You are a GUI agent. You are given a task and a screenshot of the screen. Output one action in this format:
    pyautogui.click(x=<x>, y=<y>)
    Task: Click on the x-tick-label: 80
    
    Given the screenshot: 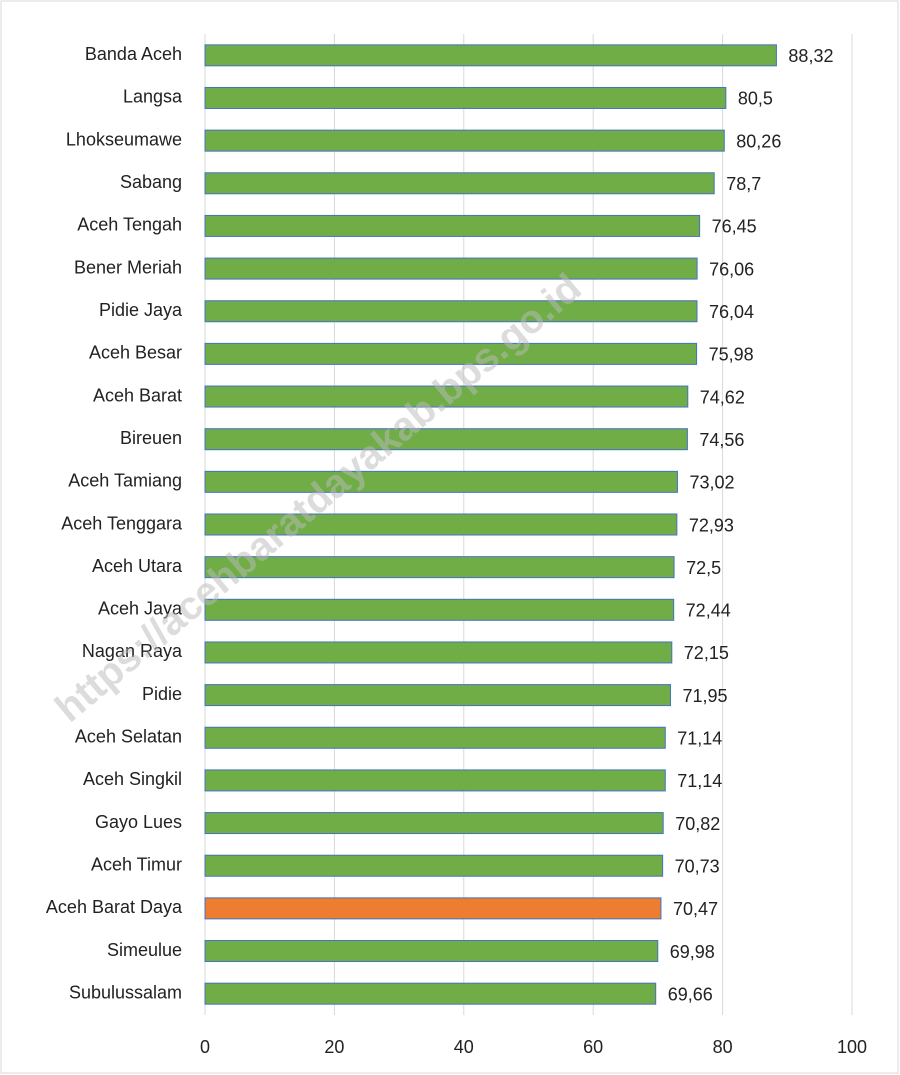 What is the action you would take?
    pyautogui.click(x=723, y=1047)
    